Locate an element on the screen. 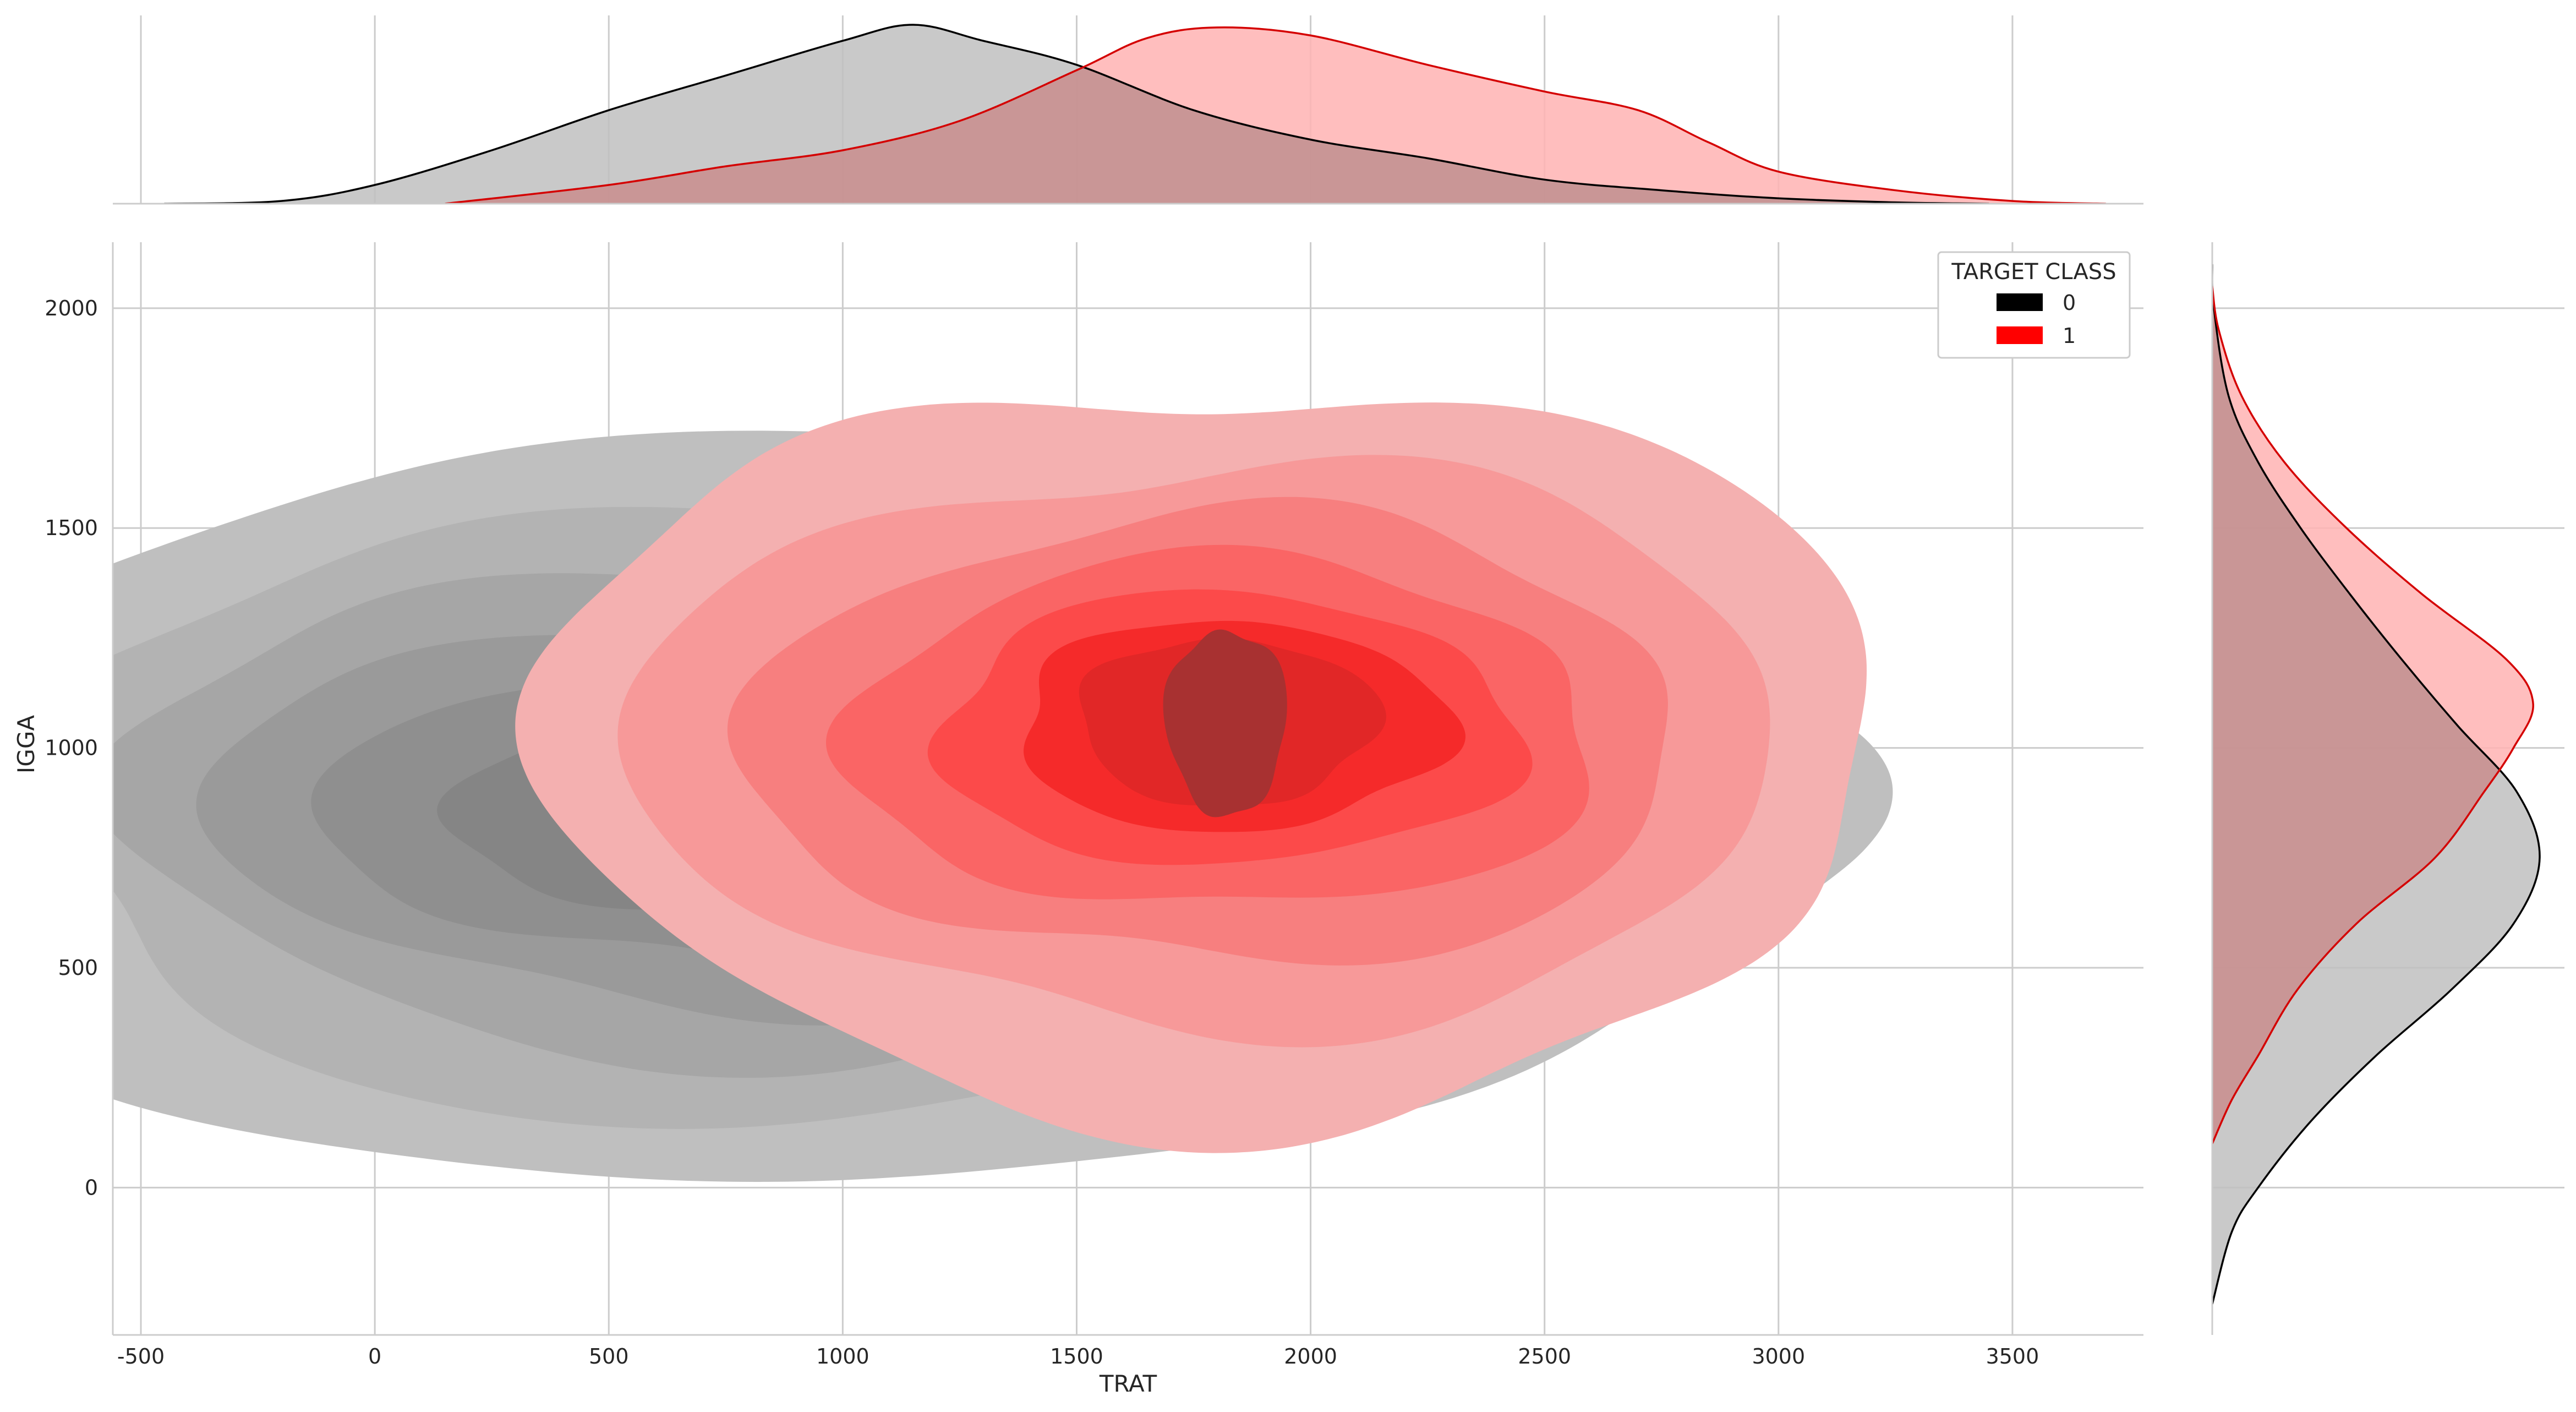 The width and height of the screenshot is (2576, 1412). right-marginal-density is located at coordinates (2376, 784).